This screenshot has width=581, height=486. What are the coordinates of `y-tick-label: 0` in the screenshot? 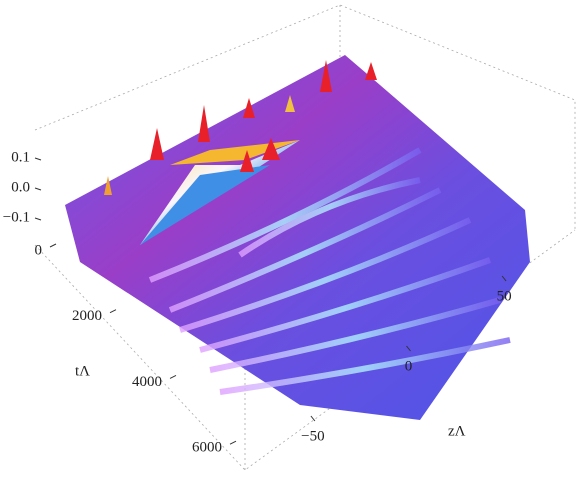 It's located at (39, 250).